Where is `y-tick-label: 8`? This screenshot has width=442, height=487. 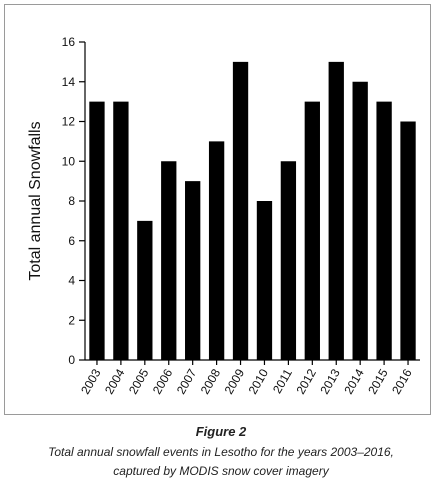
y-tick-label: 8 is located at coordinates (71, 201).